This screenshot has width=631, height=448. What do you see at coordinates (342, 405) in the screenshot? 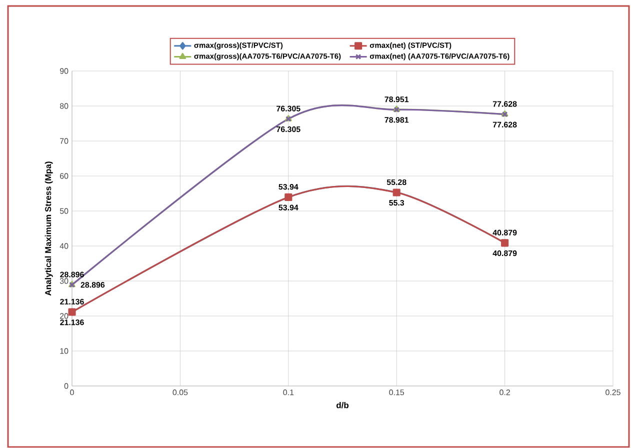
I see `x-axis-title: d/b` at bounding box center [342, 405].